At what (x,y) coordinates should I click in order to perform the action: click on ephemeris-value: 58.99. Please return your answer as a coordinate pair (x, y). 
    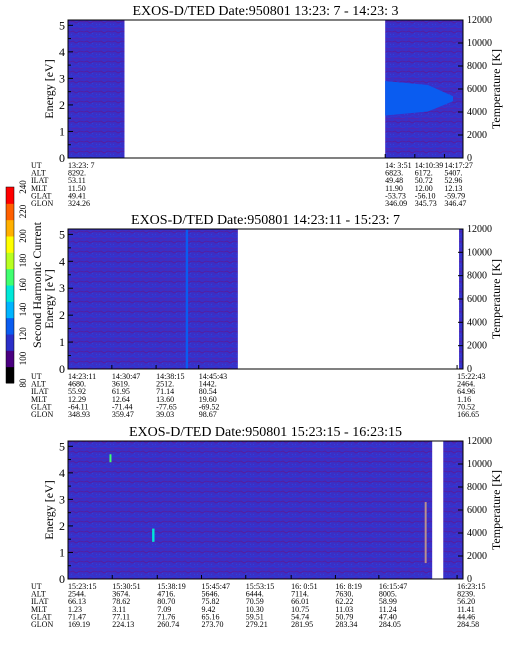
    Looking at the image, I should click on (388, 601).